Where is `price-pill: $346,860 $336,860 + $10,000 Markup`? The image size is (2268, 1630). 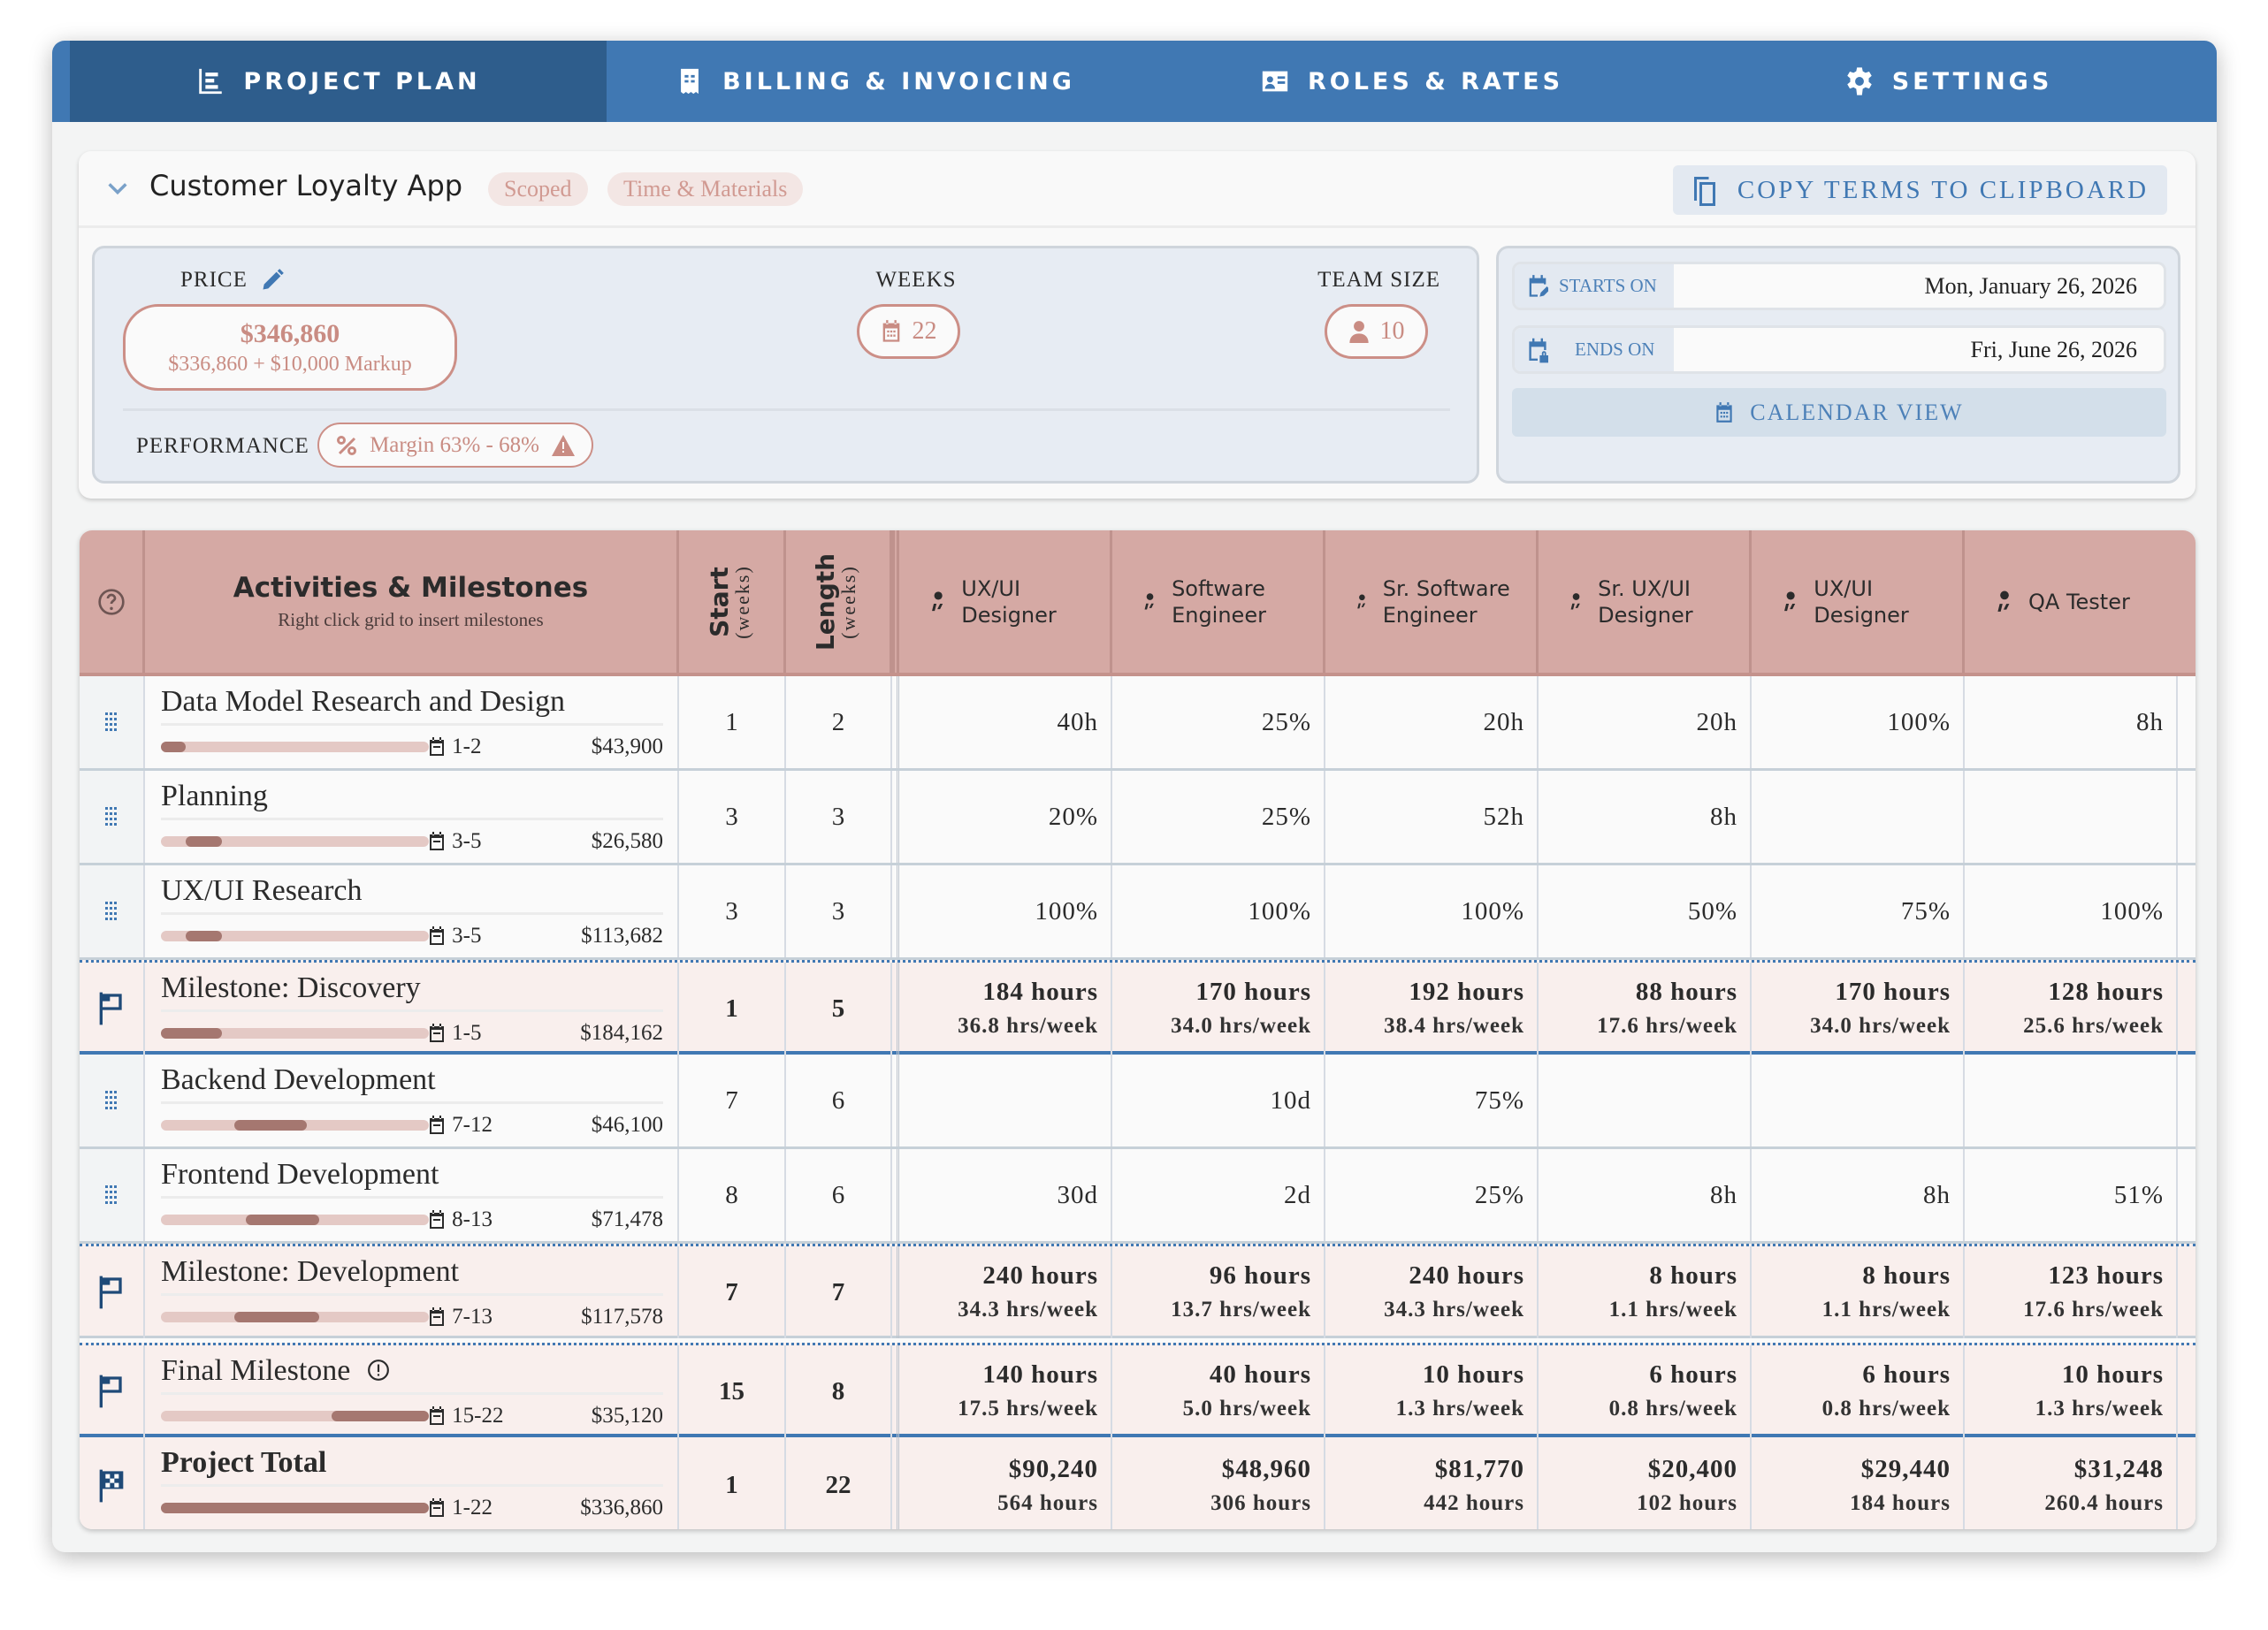 price-pill: $346,860 $336,860 + $10,000 Markup is located at coordinates (290, 347).